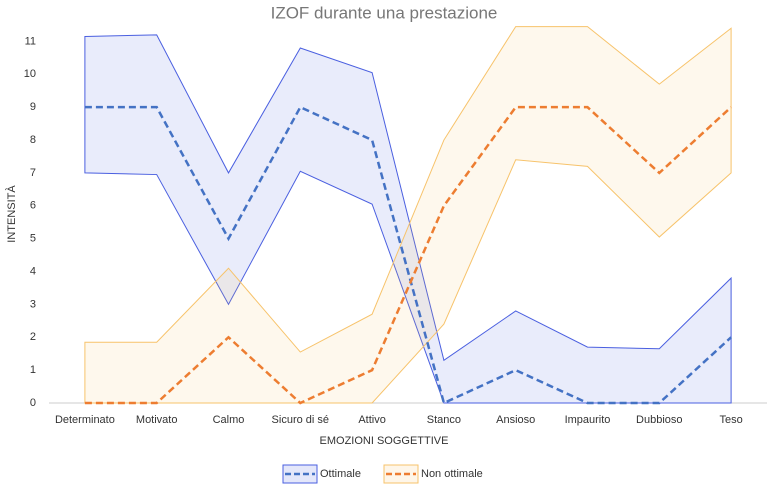 This screenshot has width=768, height=489. What do you see at coordinates (33, 304) in the screenshot?
I see `y-tick-label: 3` at bounding box center [33, 304].